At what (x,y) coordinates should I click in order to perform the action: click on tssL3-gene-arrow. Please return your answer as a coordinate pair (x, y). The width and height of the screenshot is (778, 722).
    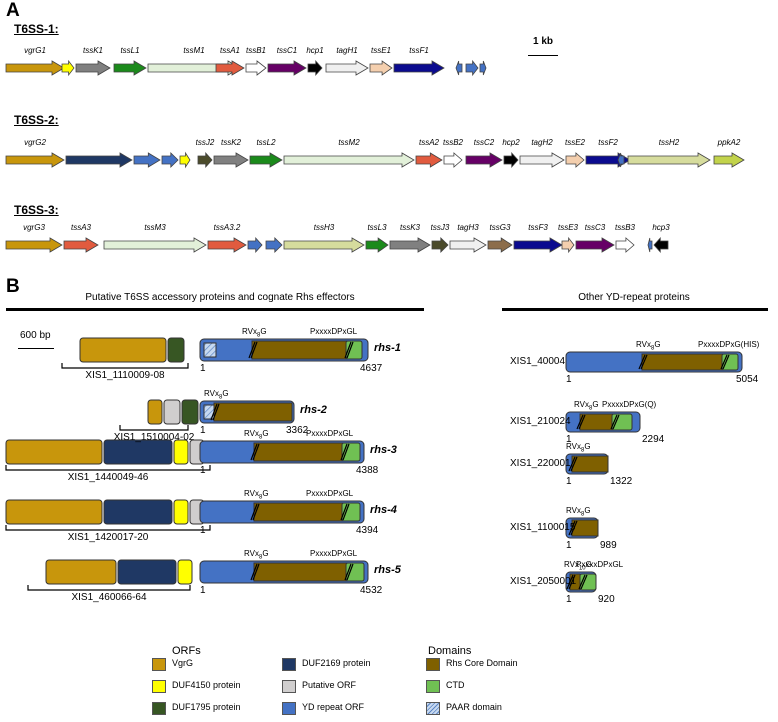
    Looking at the image, I should click on (377, 245).